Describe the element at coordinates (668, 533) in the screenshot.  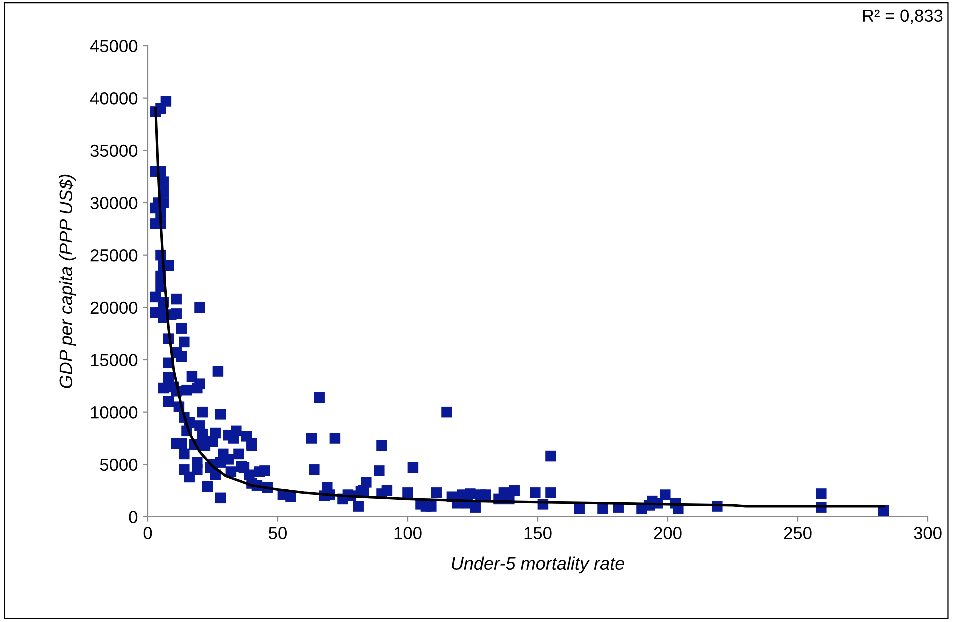
I see `x-tick-label: 200` at that location.